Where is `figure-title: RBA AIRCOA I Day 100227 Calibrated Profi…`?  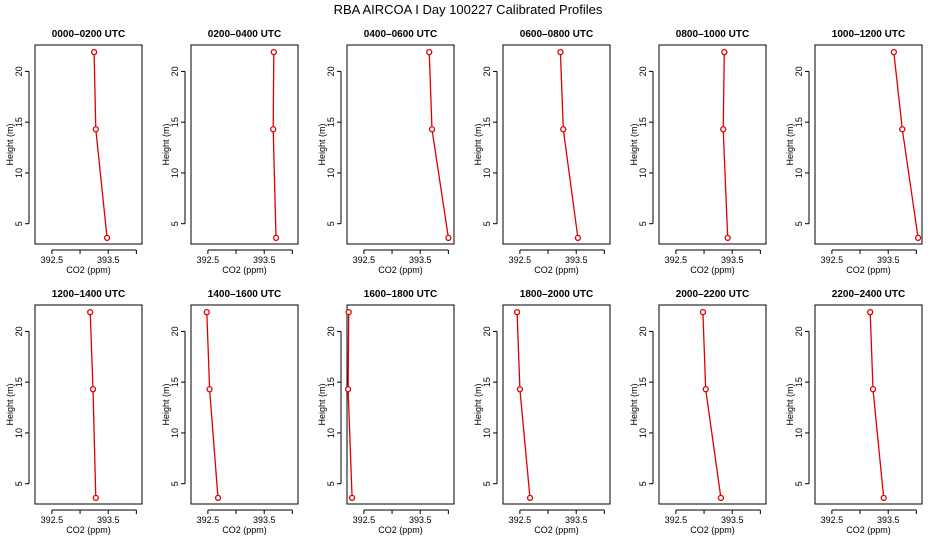 figure-title: RBA AIRCOA I Day 100227 Calibrated Profi… is located at coordinates (468, 9).